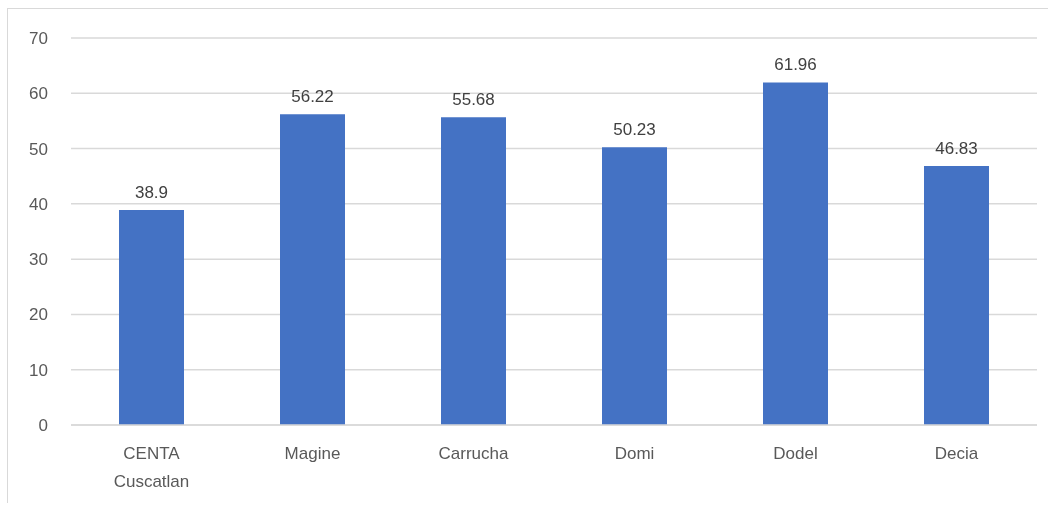 This screenshot has width=1055, height=513. I want to click on x-tick-label: Carrucha, so click(473, 454).